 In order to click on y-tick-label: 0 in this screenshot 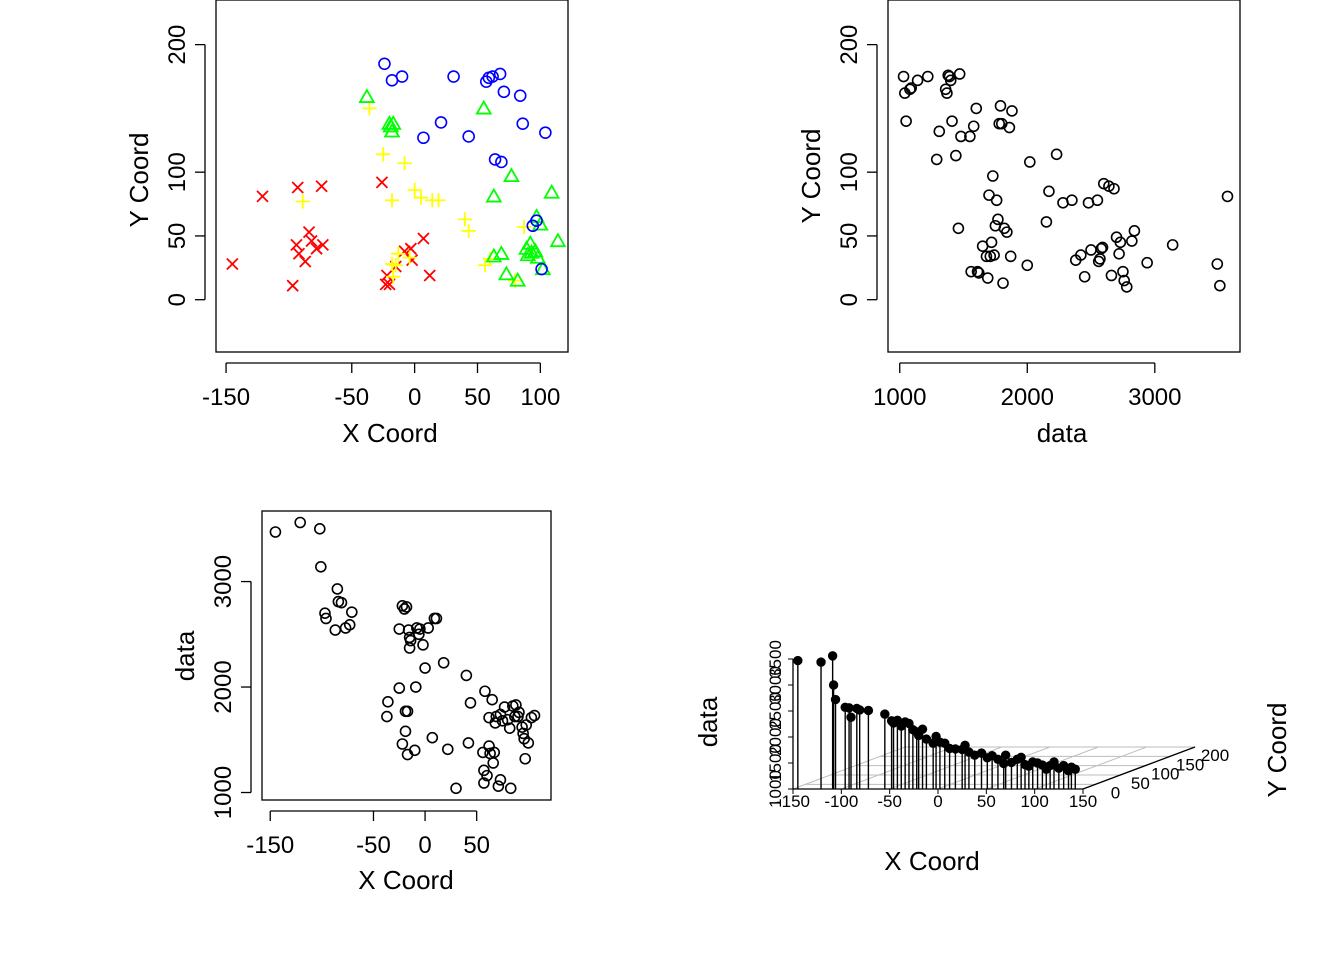, I will do `click(177, 299)`.